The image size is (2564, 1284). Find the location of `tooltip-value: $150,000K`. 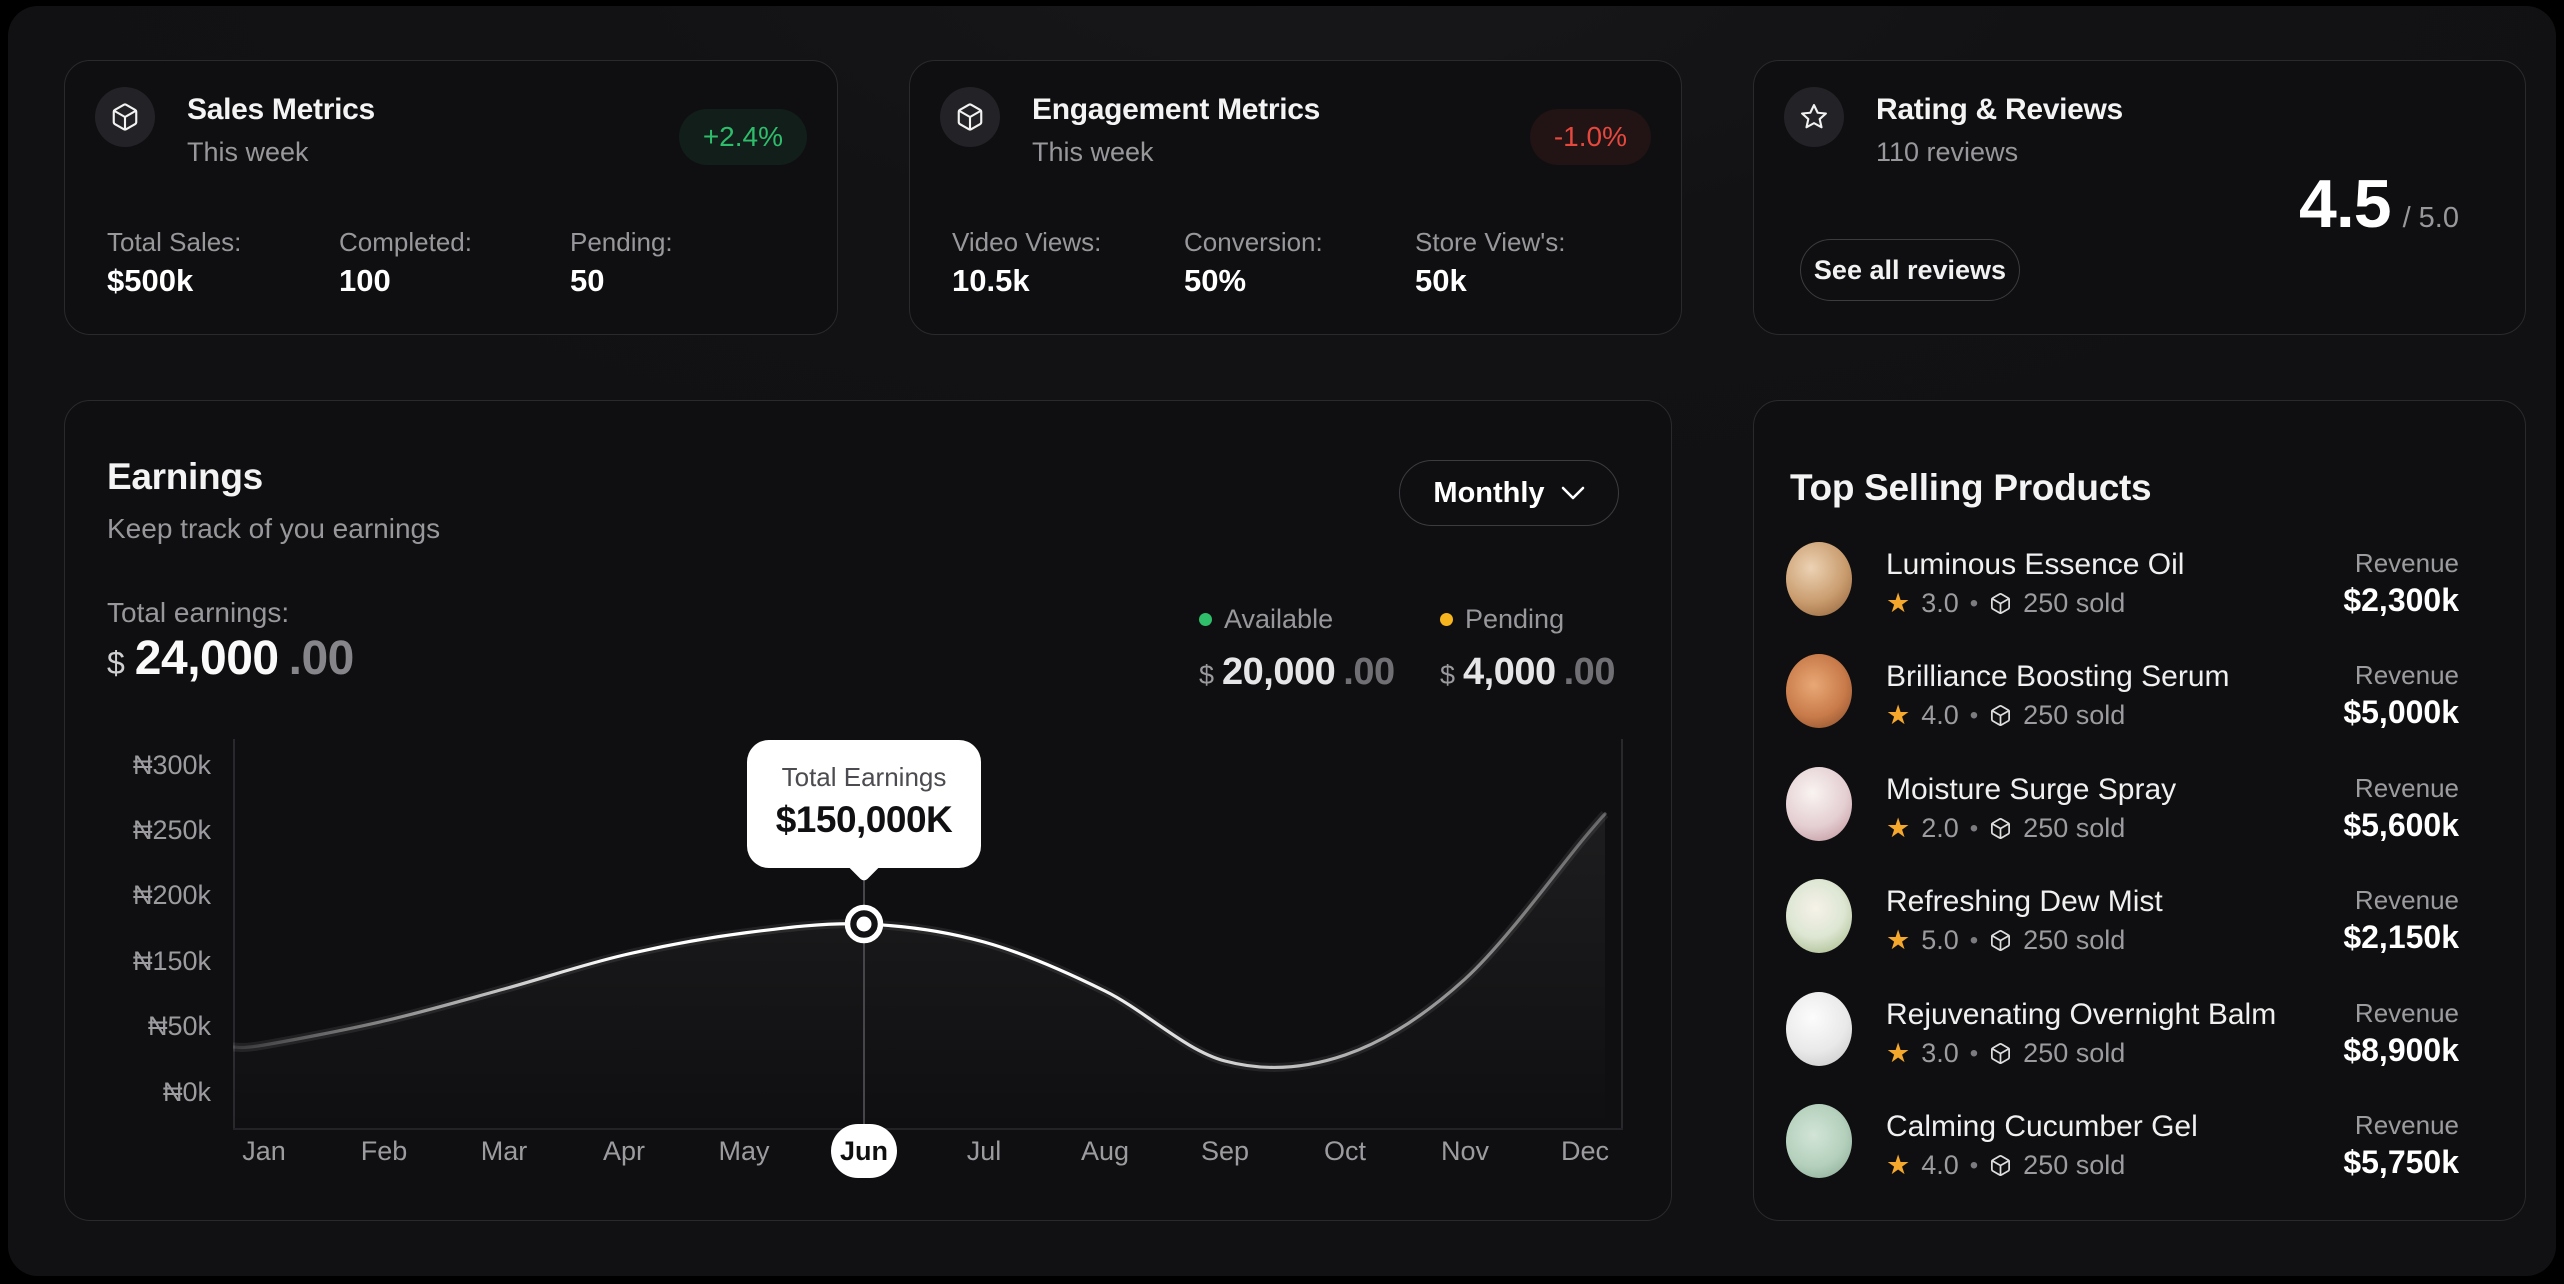

tooltip-value: $150,000K is located at coordinates (864, 819).